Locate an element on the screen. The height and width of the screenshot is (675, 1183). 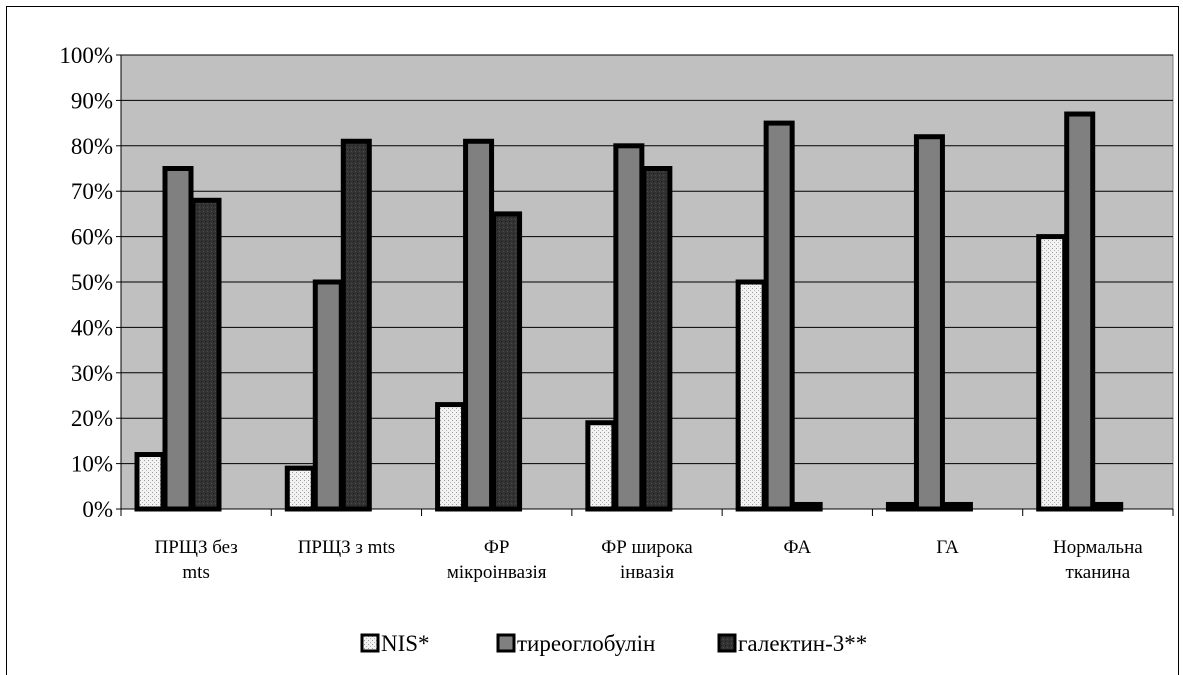
x-tick-label: ПРЩЗ з mts is located at coordinates (346, 547).